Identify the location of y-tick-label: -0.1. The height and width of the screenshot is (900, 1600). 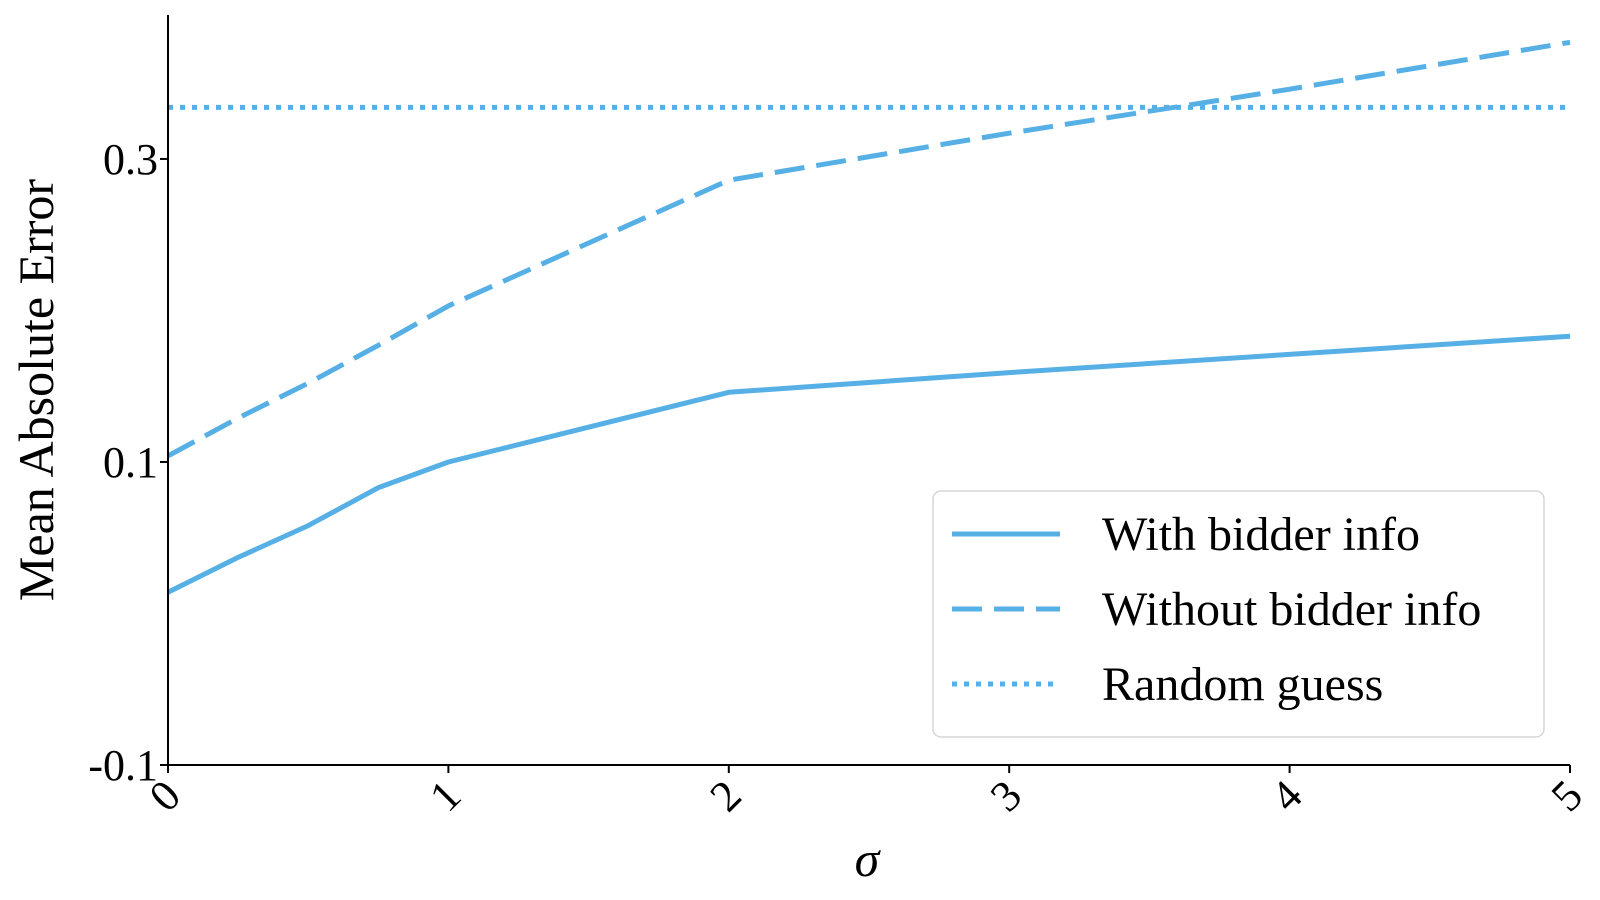
(123, 765).